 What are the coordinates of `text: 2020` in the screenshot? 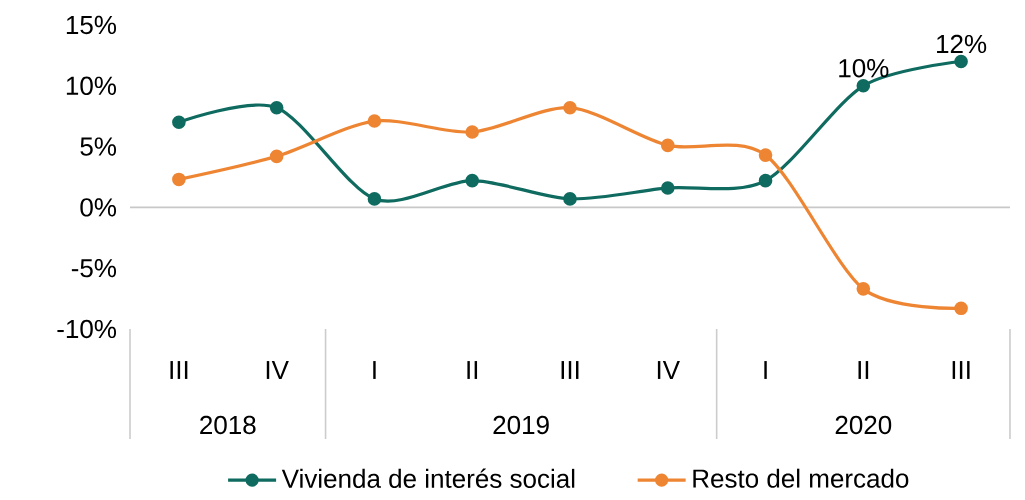 It's located at (863, 425).